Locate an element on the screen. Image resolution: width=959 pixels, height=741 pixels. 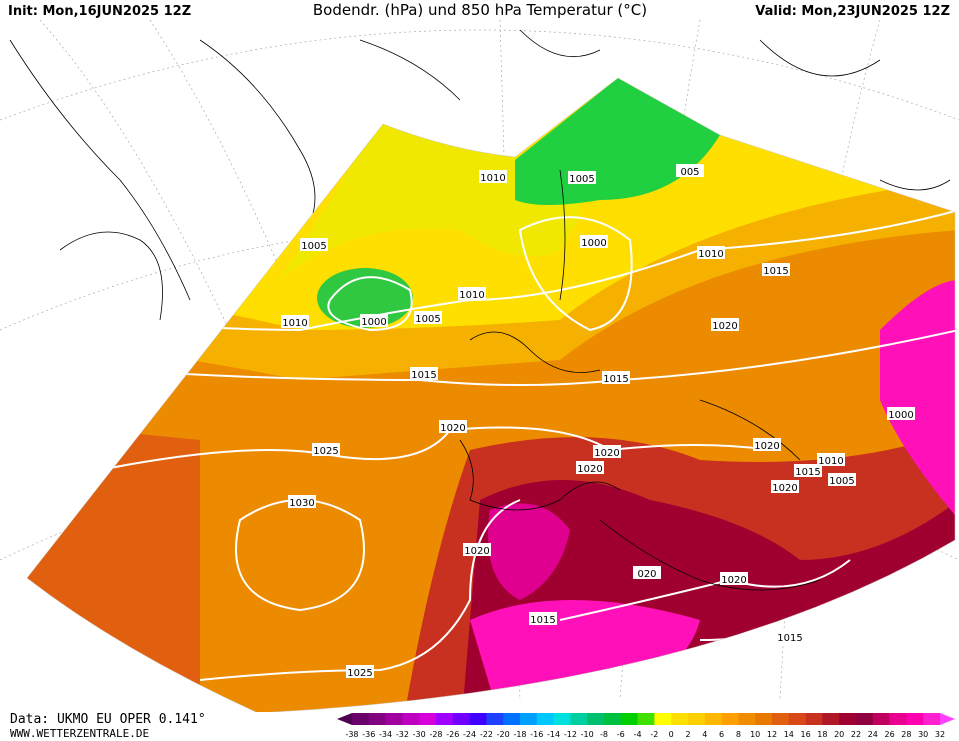
colorbar-label: 2 is located at coordinates (687, 734).